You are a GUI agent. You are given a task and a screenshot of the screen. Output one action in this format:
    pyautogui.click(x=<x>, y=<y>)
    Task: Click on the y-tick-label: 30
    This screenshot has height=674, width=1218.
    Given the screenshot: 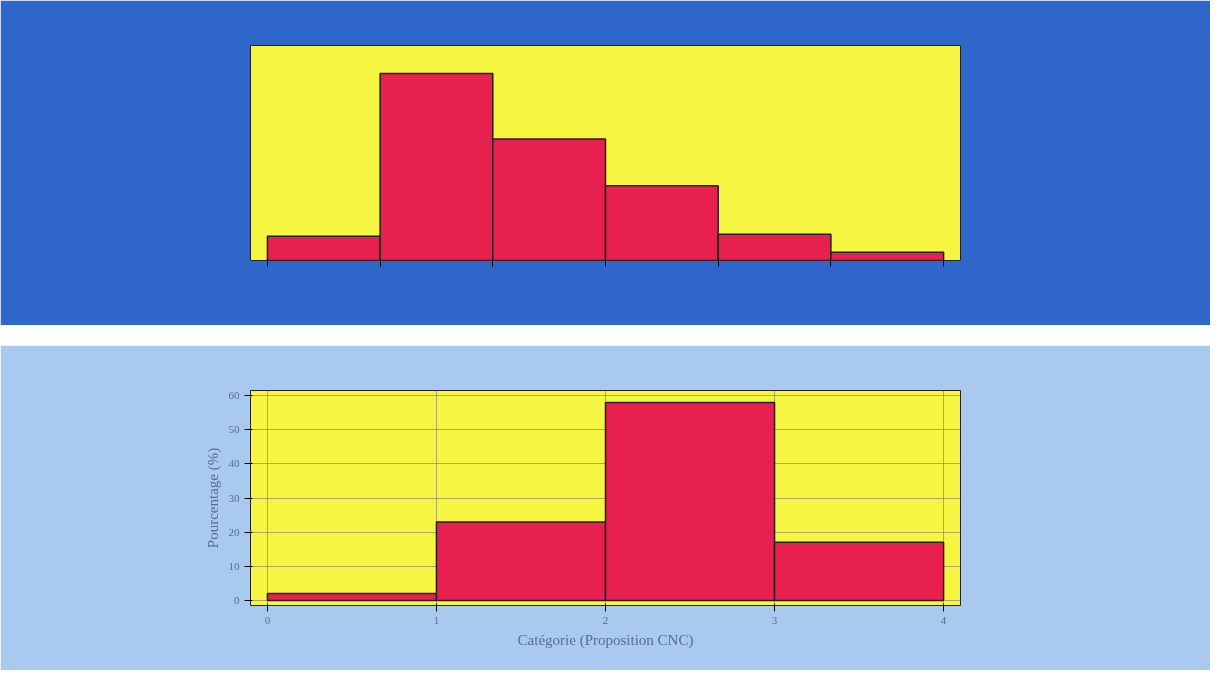 What is the action you would take?
    pyautogui.click(x=234, y=497)
    